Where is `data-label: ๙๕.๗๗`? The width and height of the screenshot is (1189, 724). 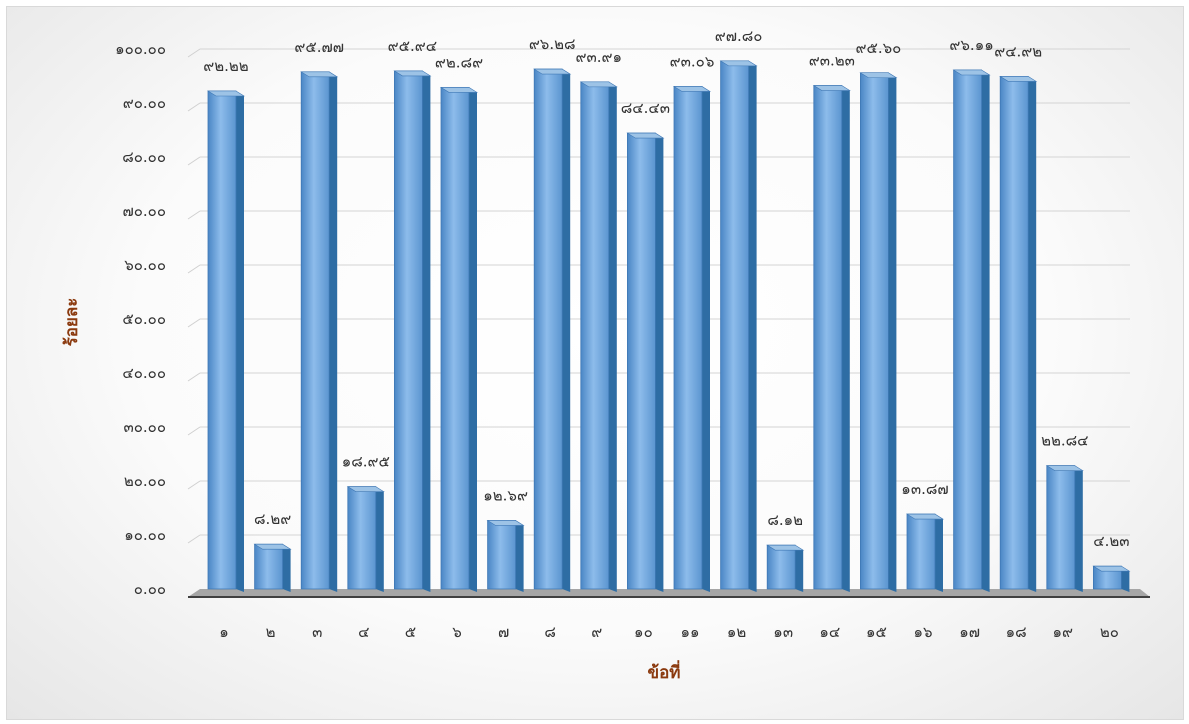 data-label: ๙๕.๗๗ is located at coordinates (319, 47).